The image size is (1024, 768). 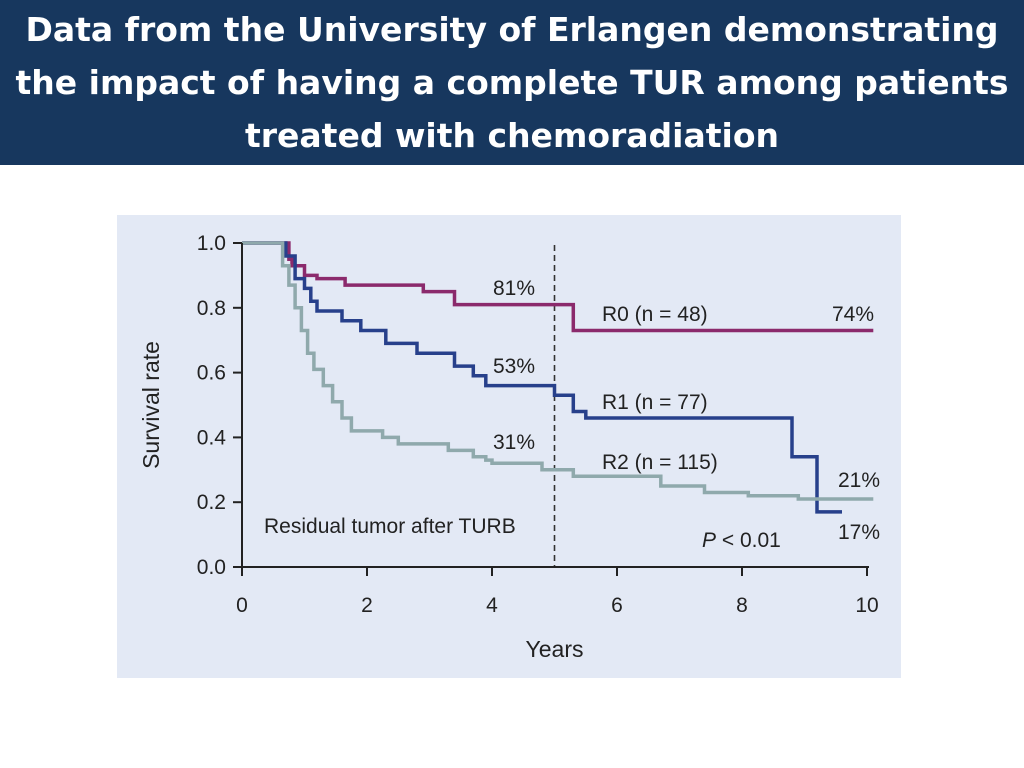 I want to click on five-year-percent-r2: 31%, so click(x=514, y=442).